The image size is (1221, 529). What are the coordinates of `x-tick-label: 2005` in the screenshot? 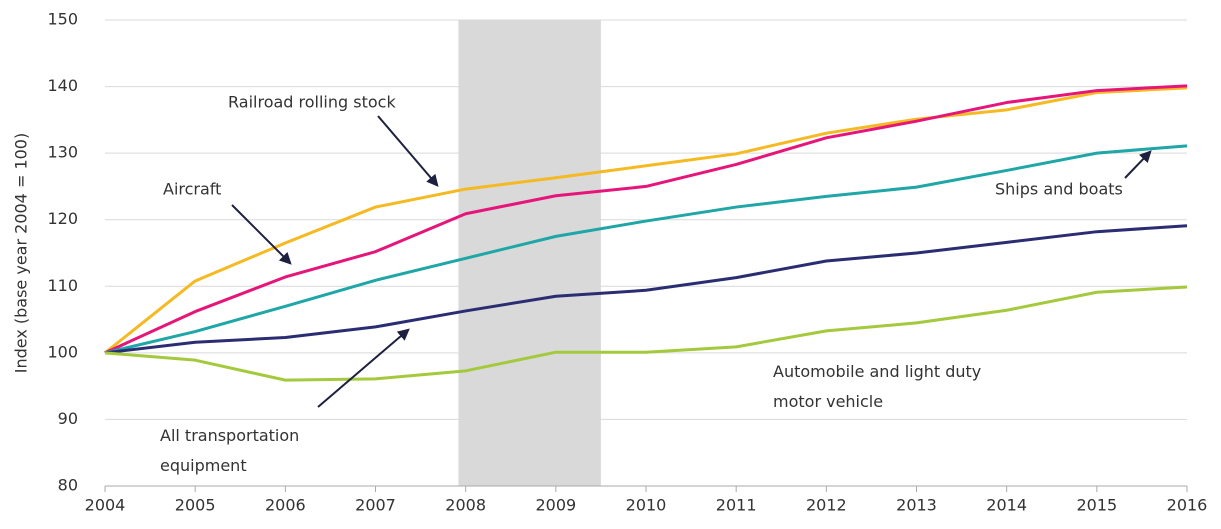 It's located at (195, 505).